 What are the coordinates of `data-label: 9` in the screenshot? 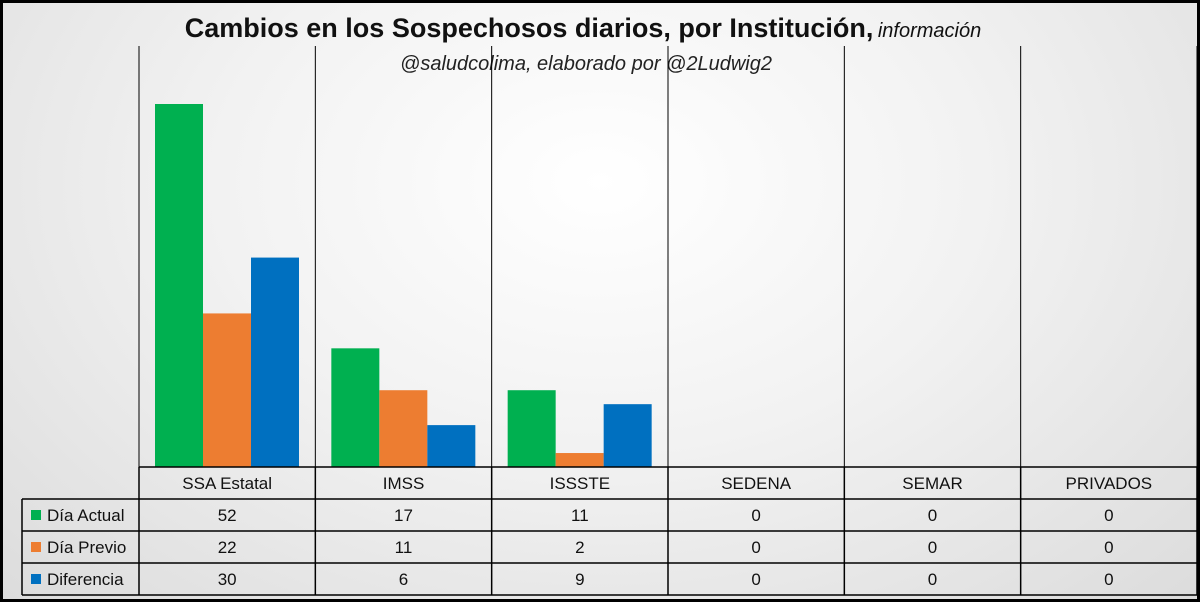 It's located at (579, 579).